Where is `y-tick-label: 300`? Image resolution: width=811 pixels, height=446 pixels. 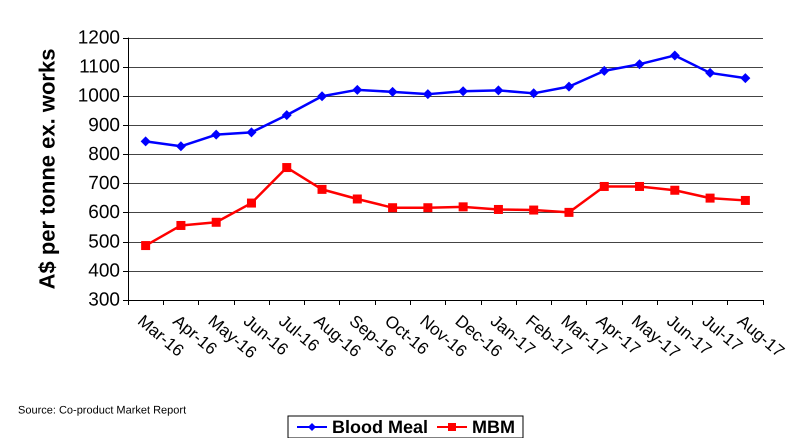
y-tick-label: 300 is located at coordinates (104, 300).